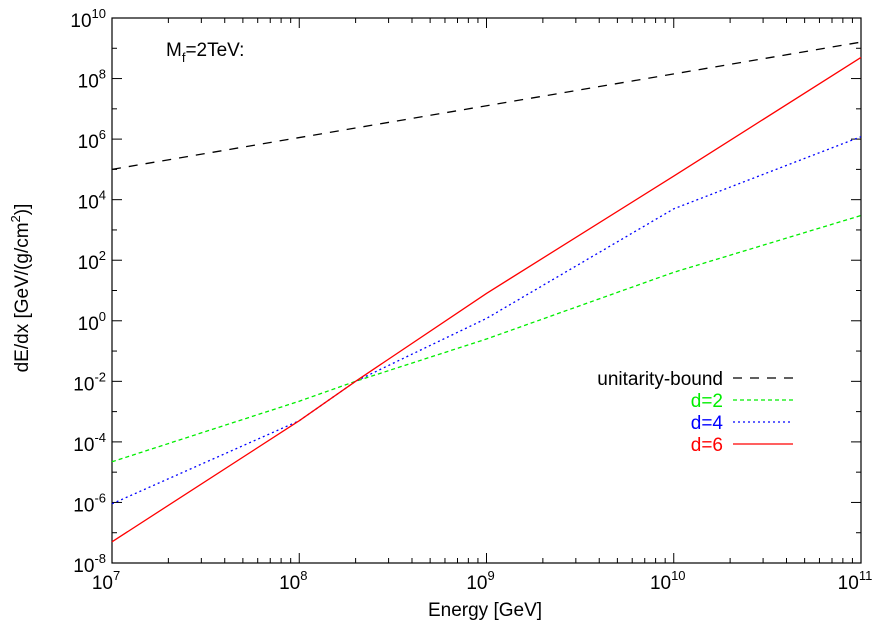 This screenshot has height=626, width=884. I want to click on mass-annotation: Mf=2TeV:, so click(205, 52).